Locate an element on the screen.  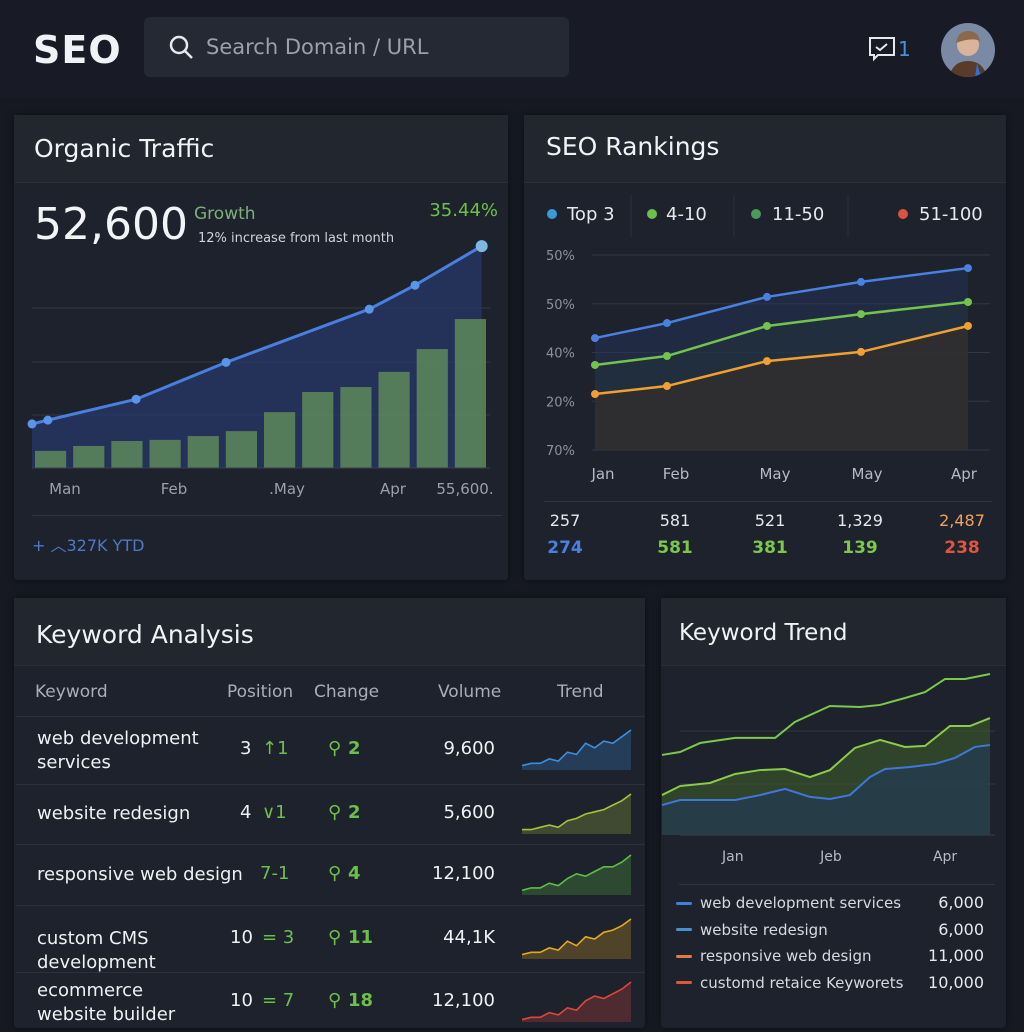
message-check-icon is located at coordinates (882, 49).